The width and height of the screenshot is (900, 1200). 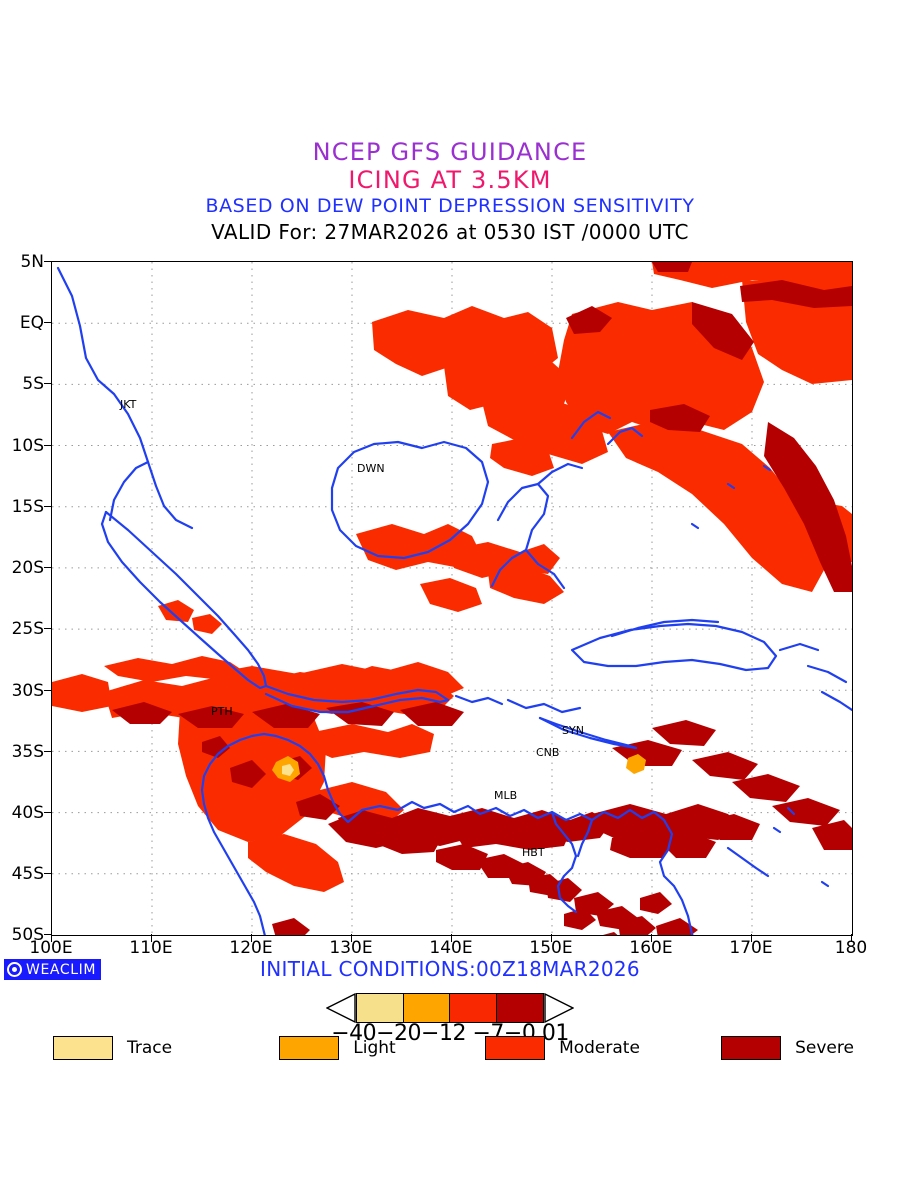 What do you see at coordinates (351, 948) in the screenshot?
I see `x-axis-tick-label: 130E` at bounding box center [351, 948].